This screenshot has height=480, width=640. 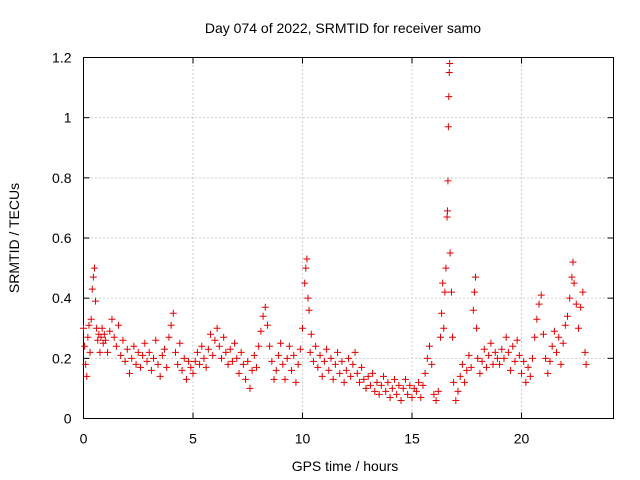 I want to click on x-tick-label: 10, so click(x=303, y=439).